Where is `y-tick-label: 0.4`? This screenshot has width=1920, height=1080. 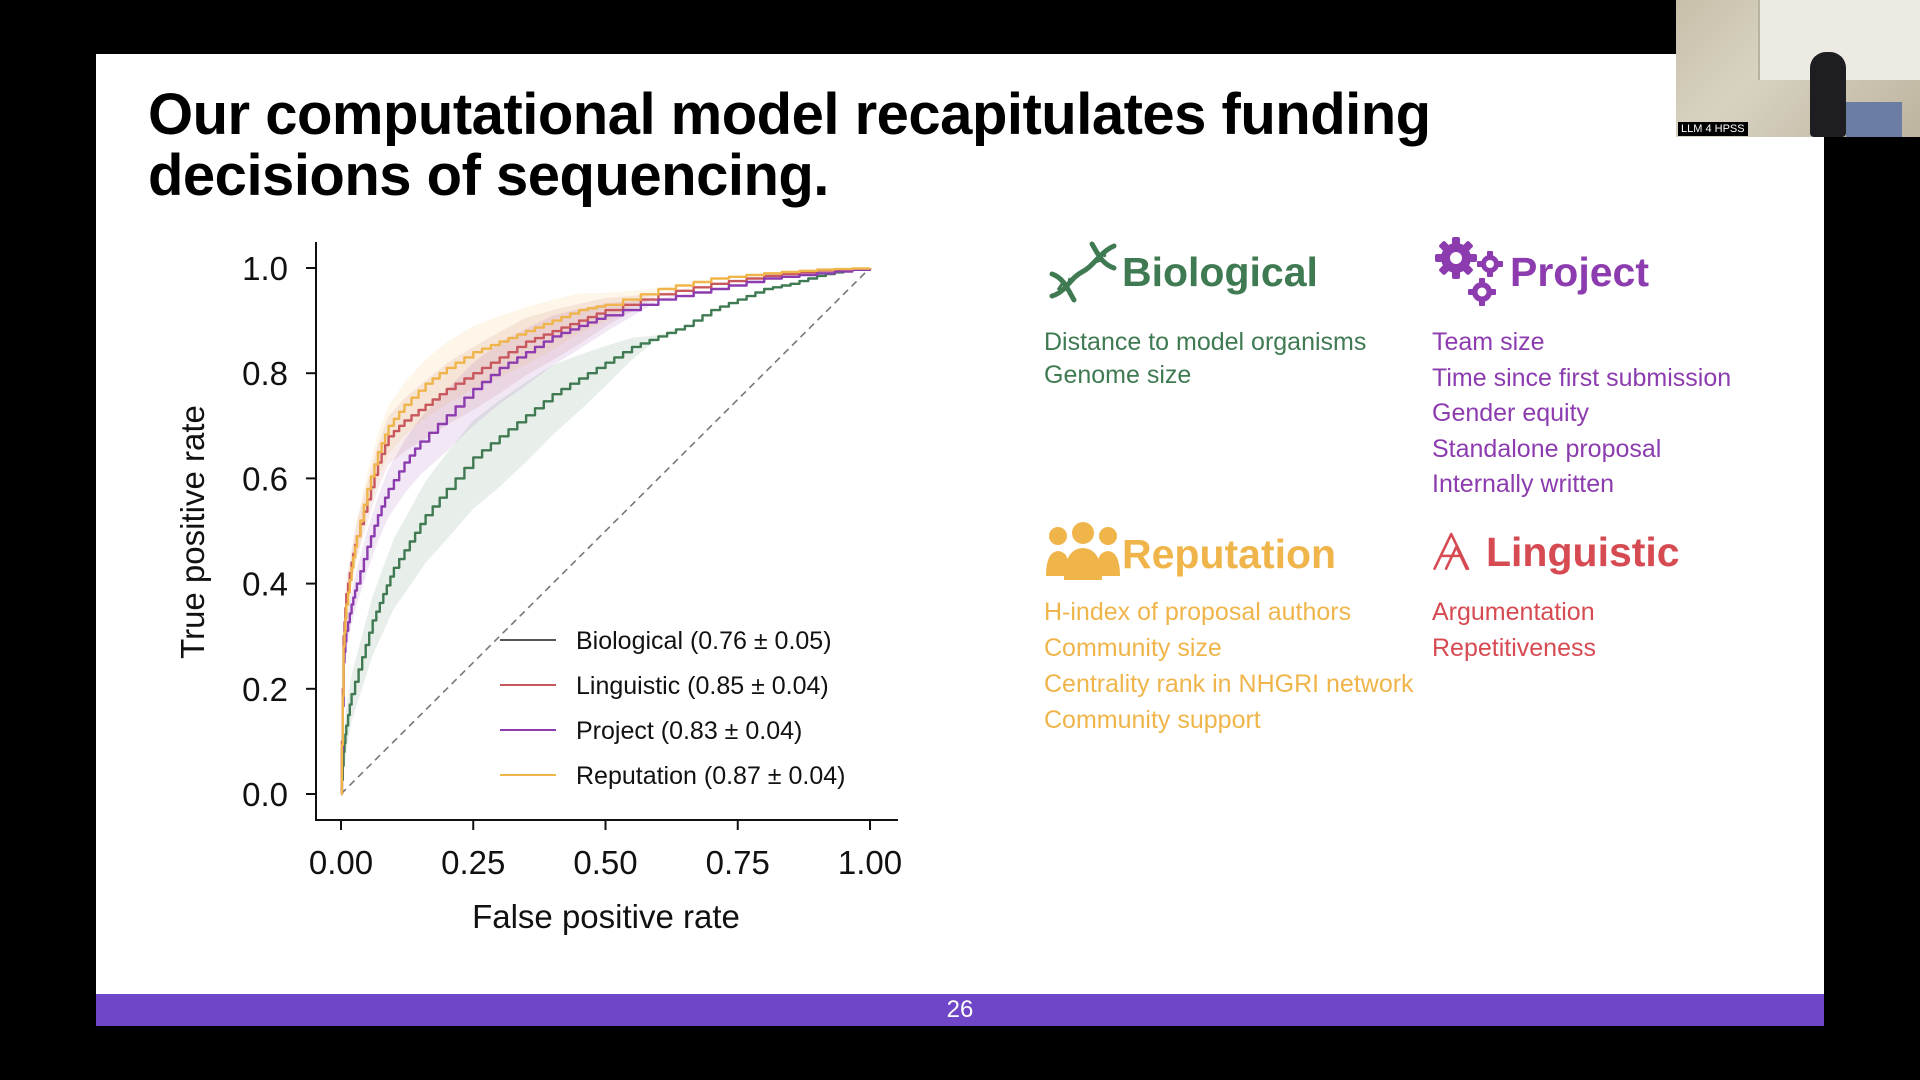
y-tick-label: 0.4 is located at coordinates (265, 584).